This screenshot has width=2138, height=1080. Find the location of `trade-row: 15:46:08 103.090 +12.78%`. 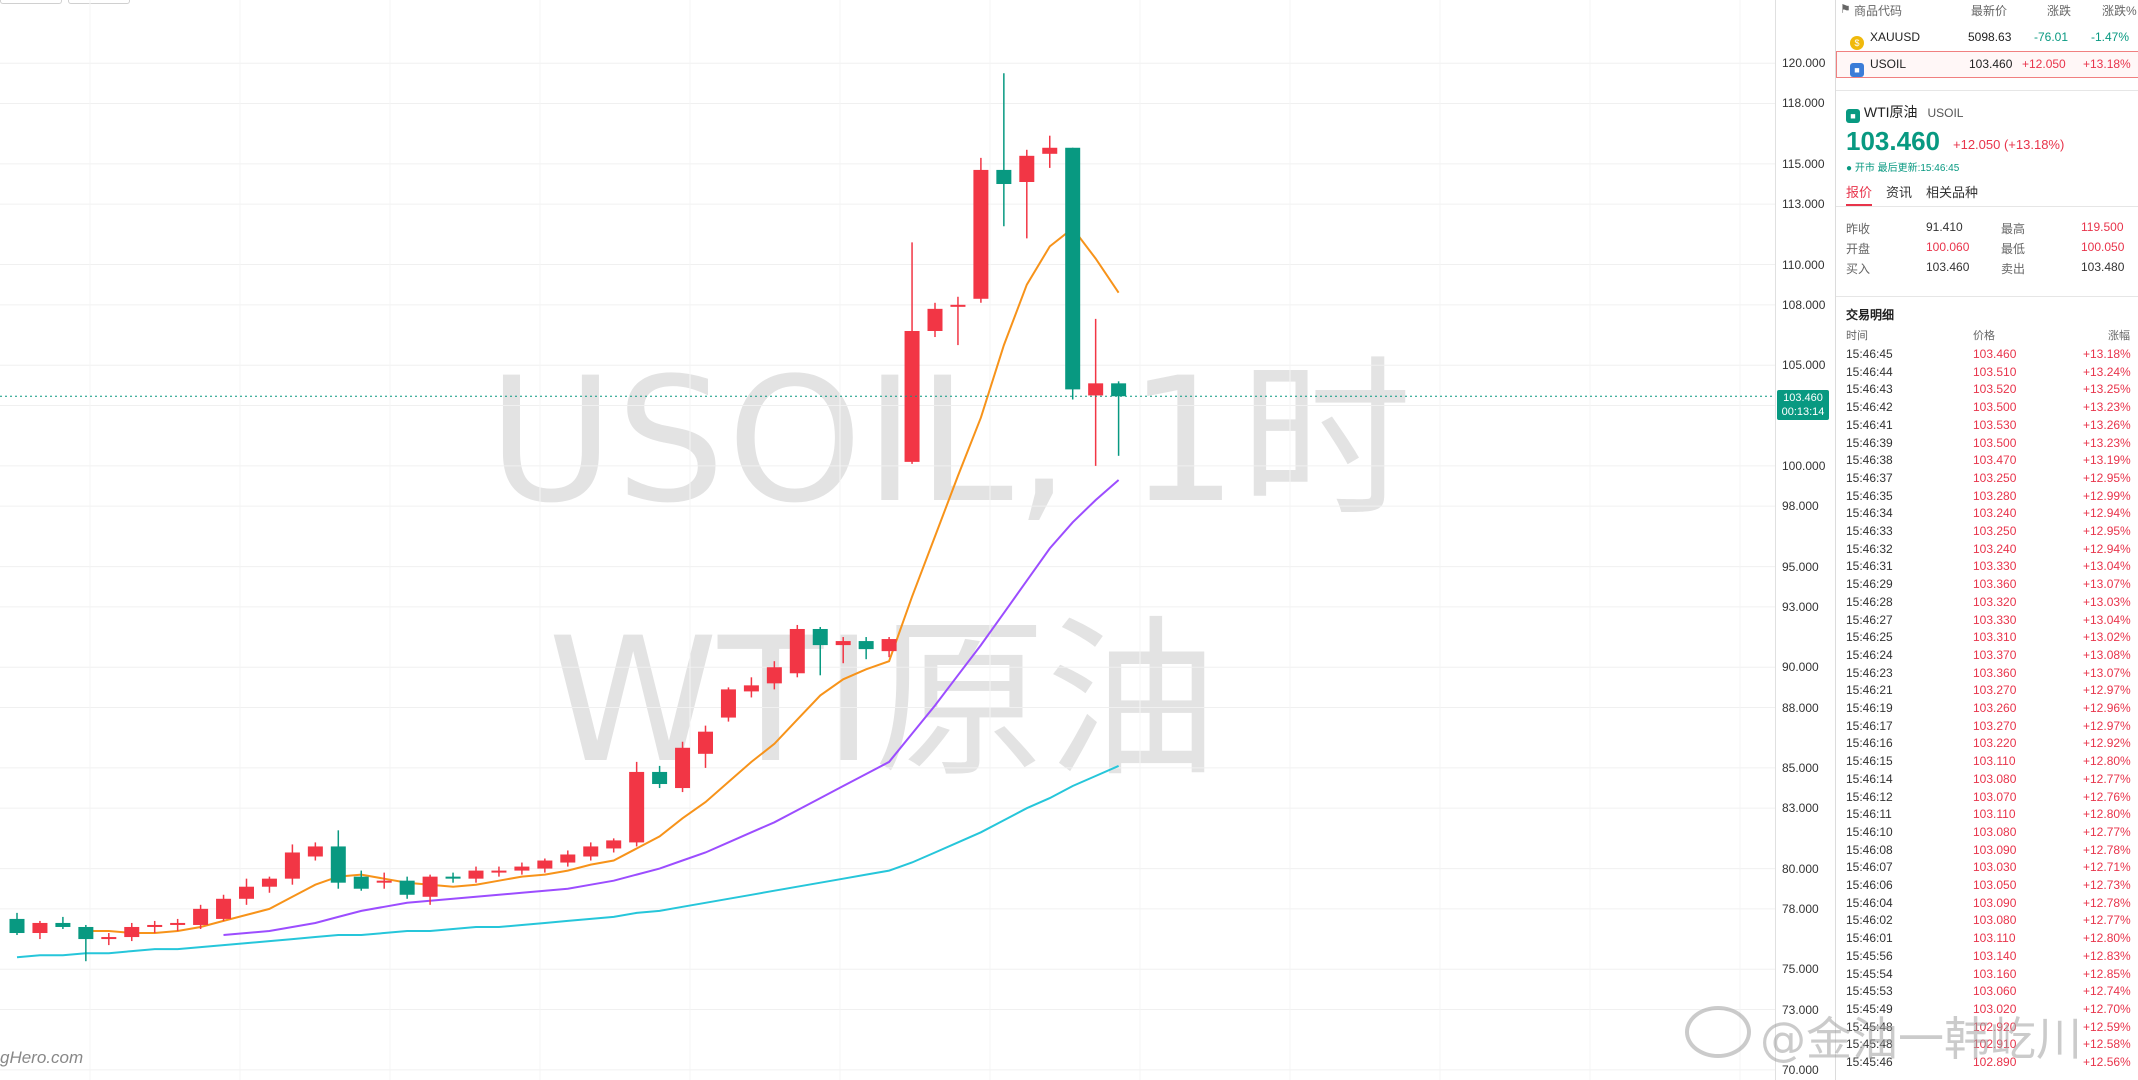

trade-row: 15:46:08 103.090 +12.78% is located at coordinates (1987, 852).